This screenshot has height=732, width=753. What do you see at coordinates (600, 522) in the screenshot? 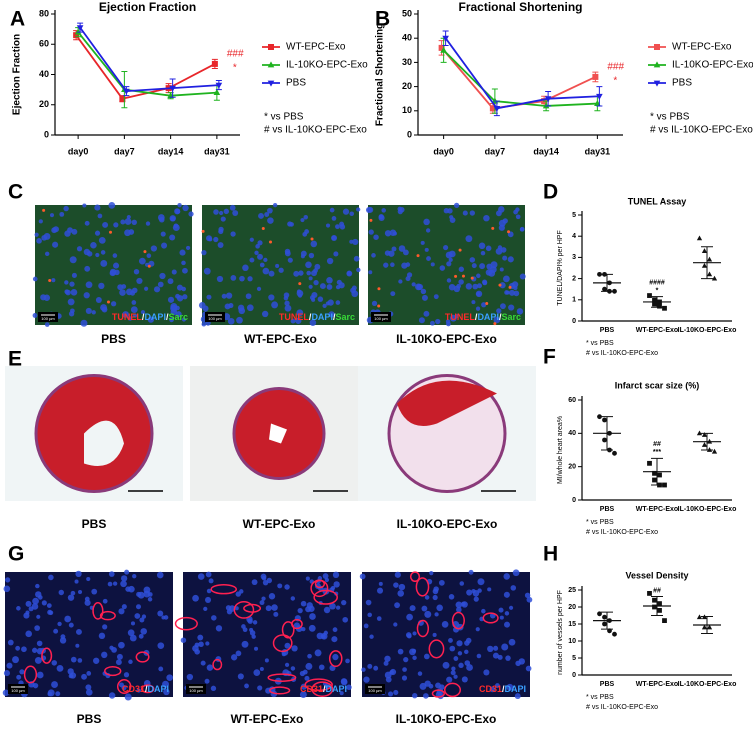
I see `footnote: * vs PBS` at bounding box center [600, 522].